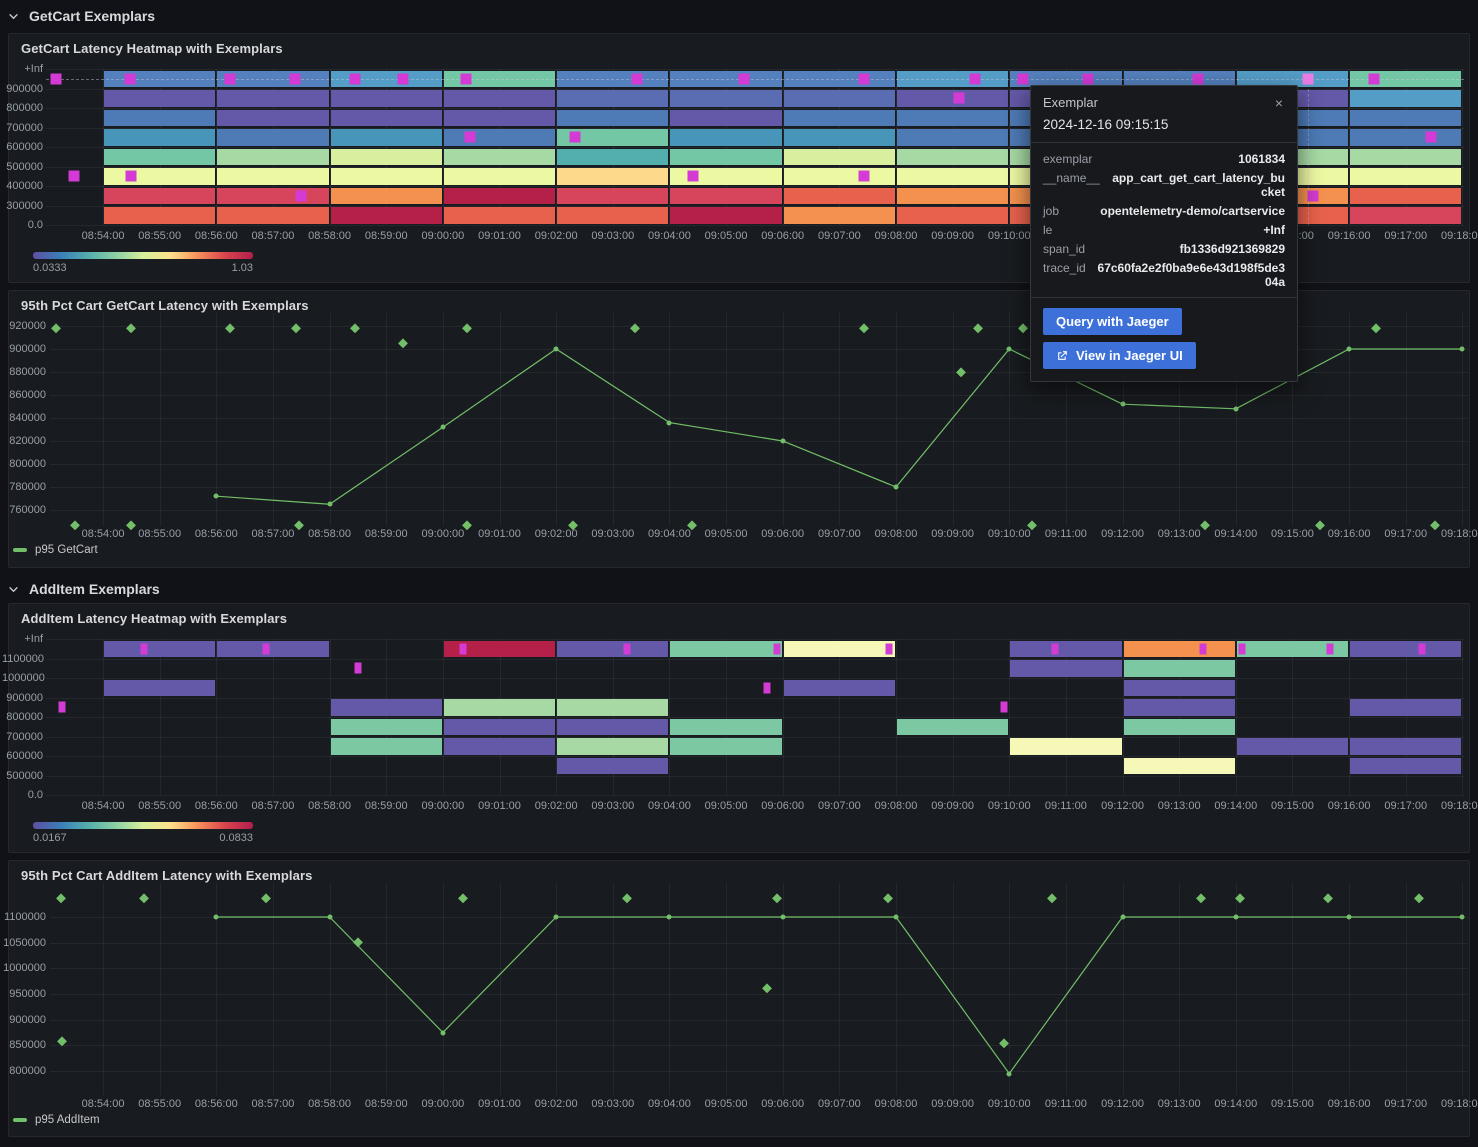 This screenshot has height=1147, width=1478. I want to click on legend-series-label: p95 AddItem, so click(67, 1120).